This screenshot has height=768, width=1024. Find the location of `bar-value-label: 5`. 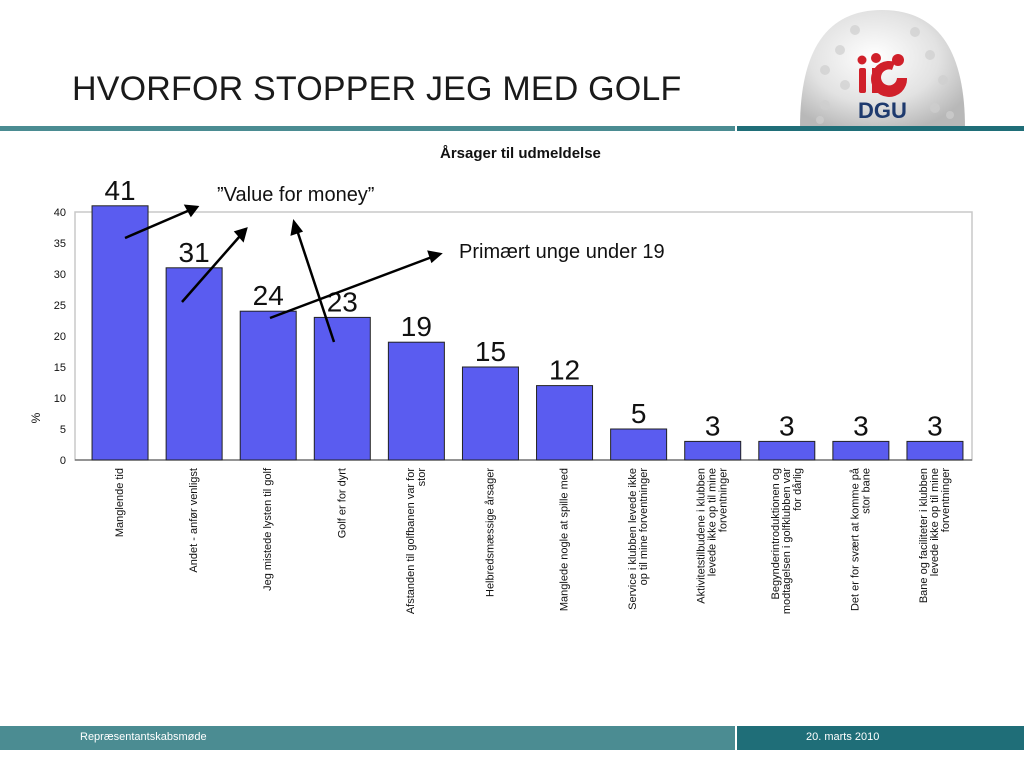

bar-value-label: 5 is located at coordinates (639, 413).